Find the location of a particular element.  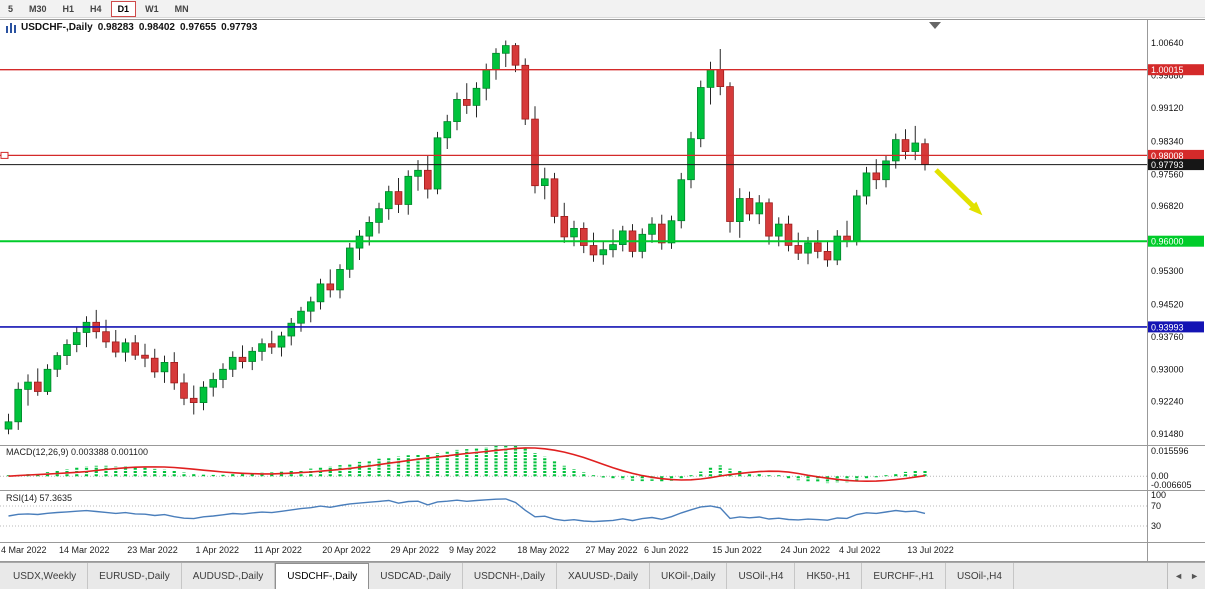

date-label: 18 May 2022 is located at coordinates (543, 550).